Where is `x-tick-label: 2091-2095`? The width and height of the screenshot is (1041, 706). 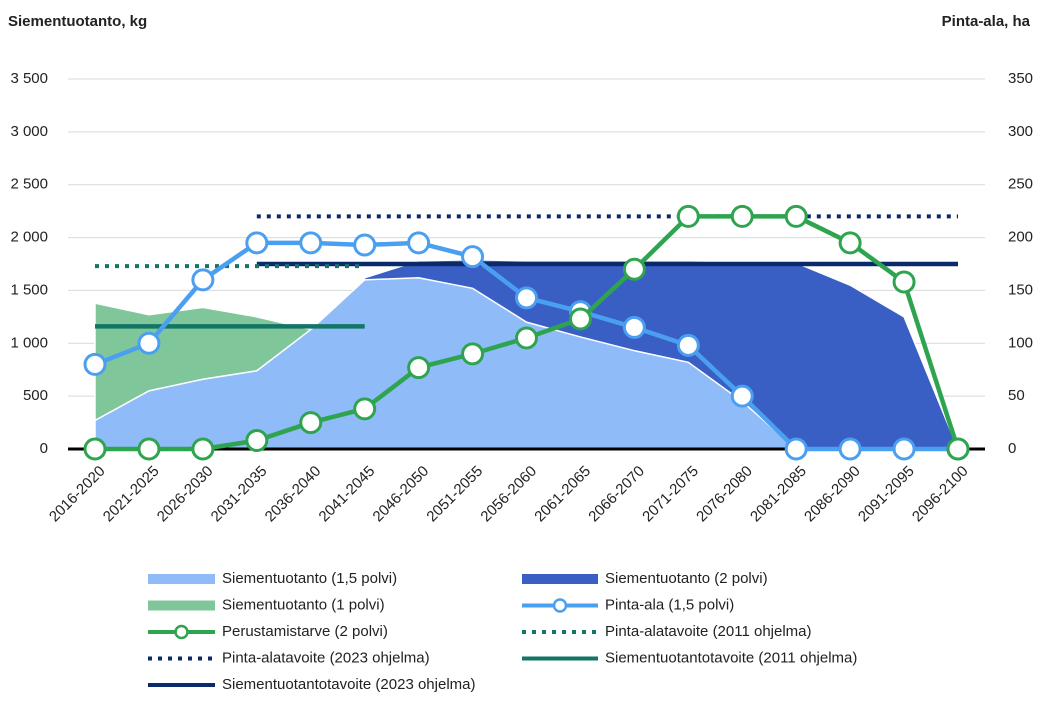 x-tick-label: 2091-2095 is located at coordinates (886, 494).